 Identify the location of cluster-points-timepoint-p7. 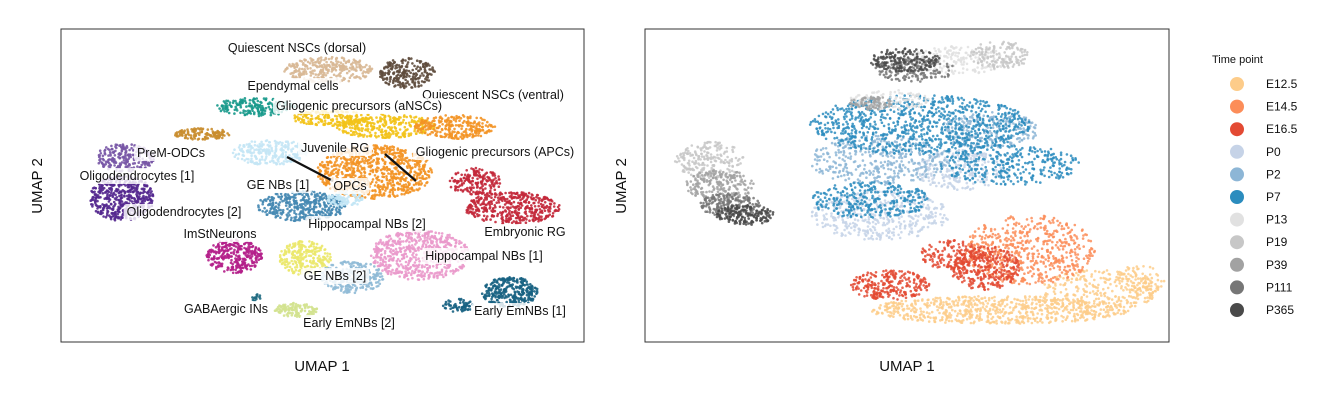
(1010, 165).